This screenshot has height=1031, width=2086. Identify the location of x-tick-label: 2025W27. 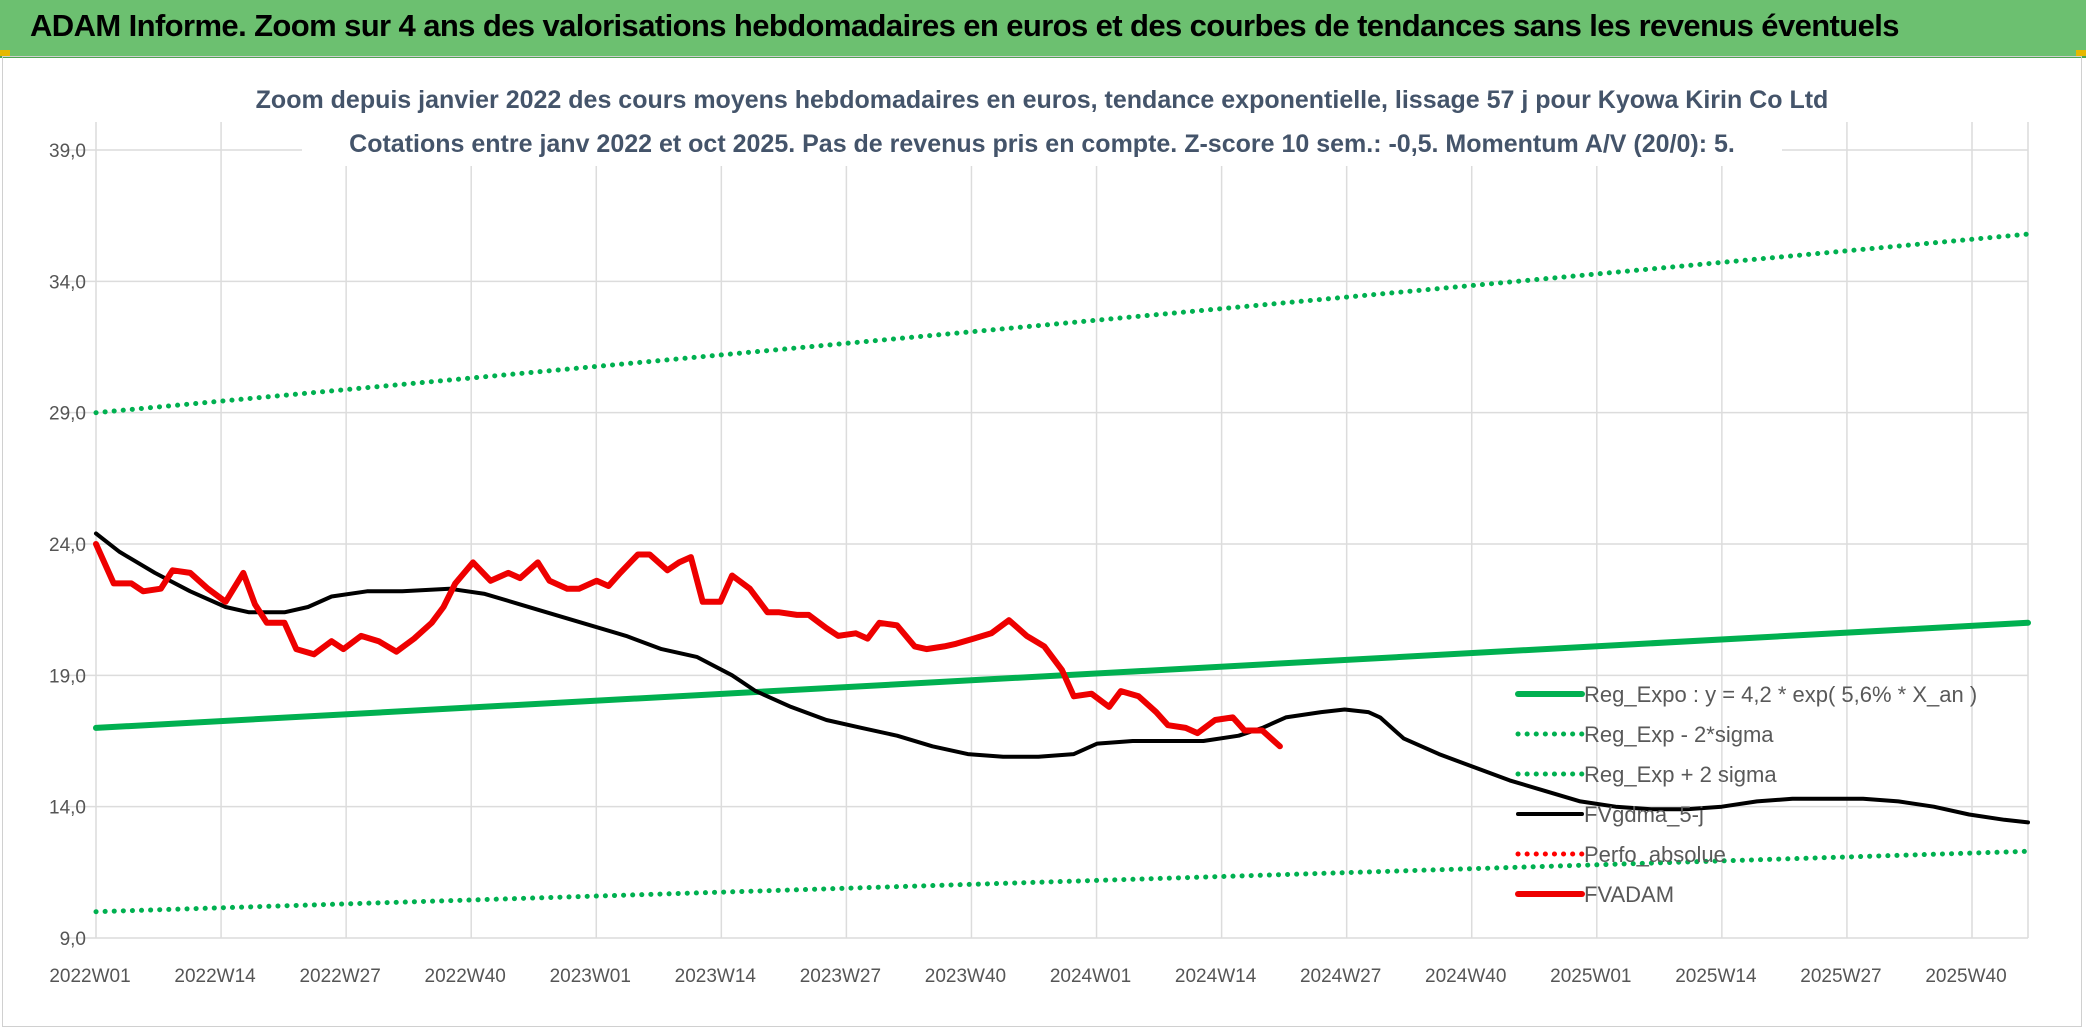
(1840, 976).